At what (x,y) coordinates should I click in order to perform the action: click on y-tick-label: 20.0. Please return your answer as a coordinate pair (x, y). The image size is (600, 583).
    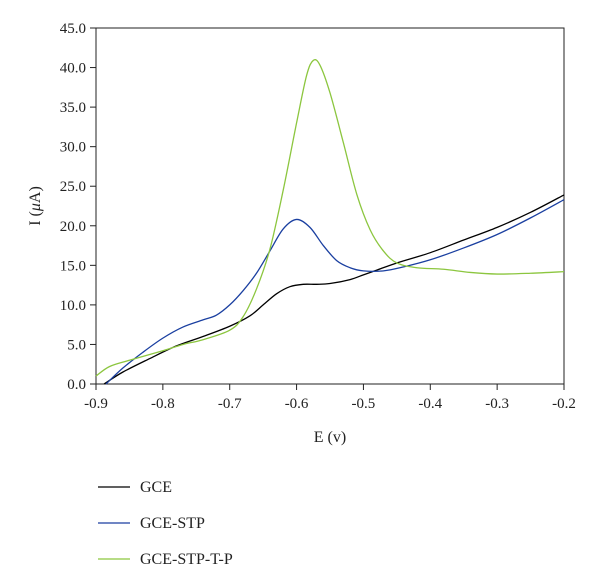
    Looking at the image, I should click on (73, 227).